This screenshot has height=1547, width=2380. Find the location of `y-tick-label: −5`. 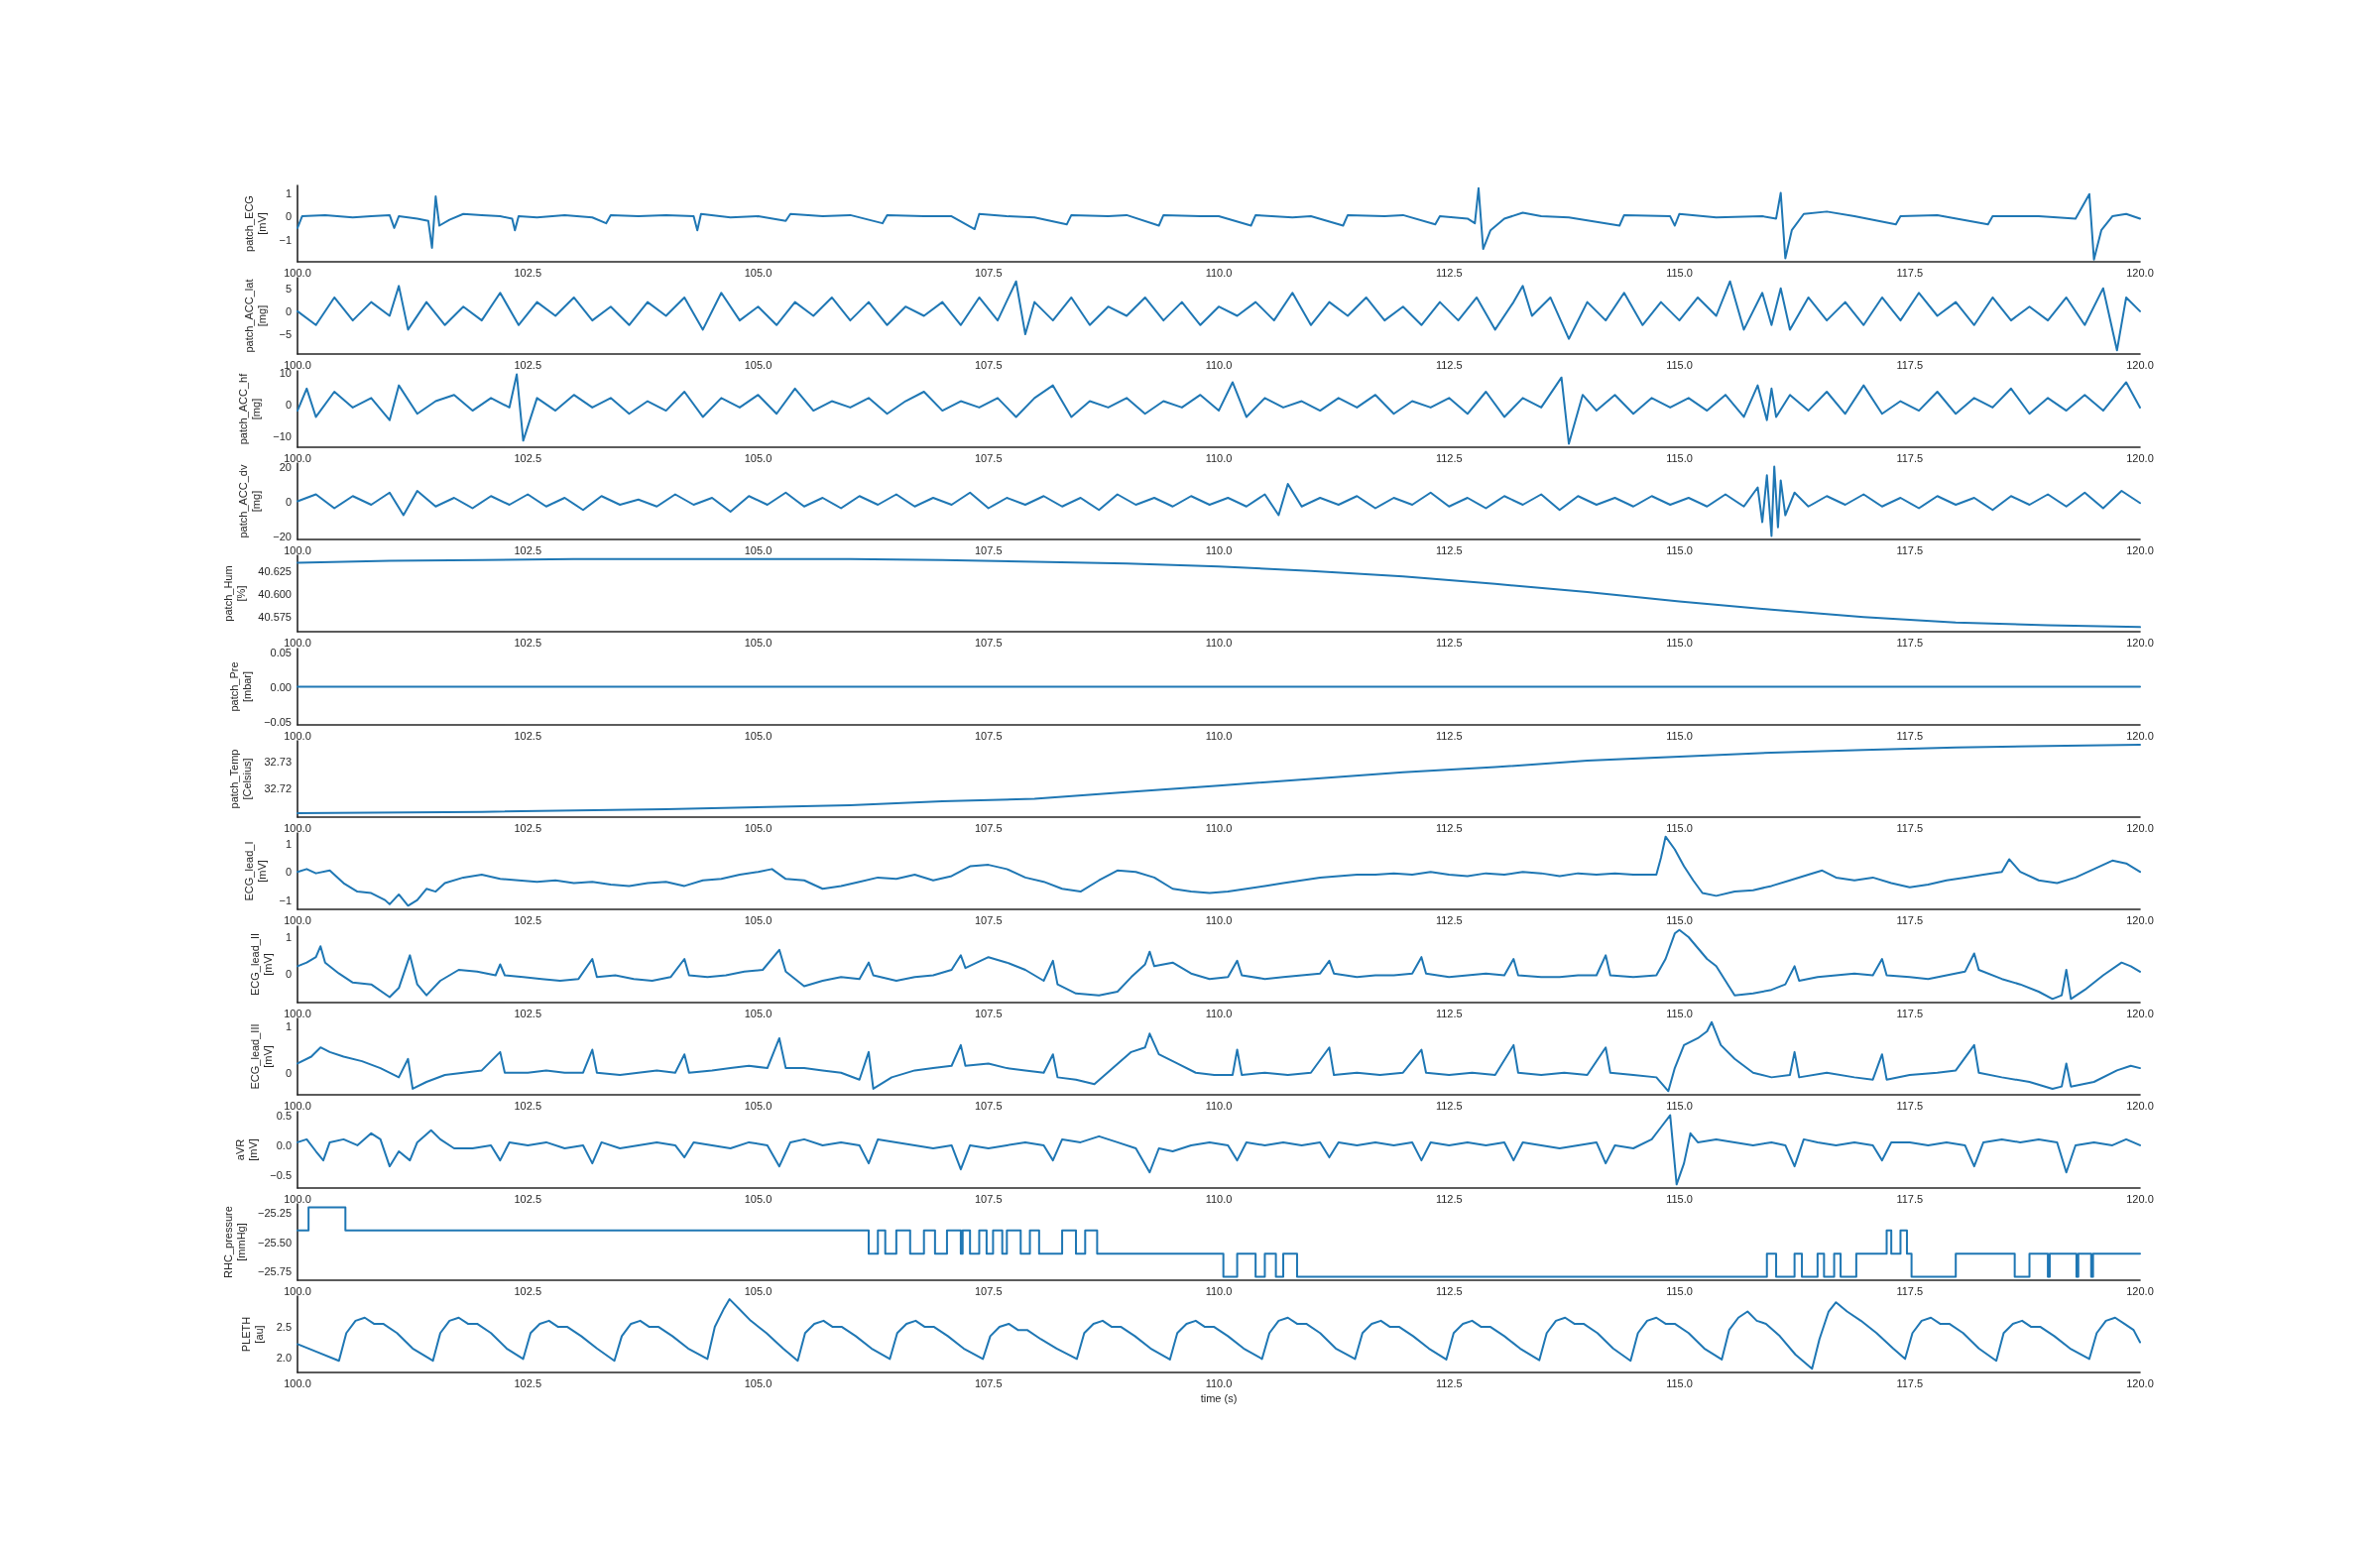

y-tick-label: −5 is located at coordinates (285, 334).